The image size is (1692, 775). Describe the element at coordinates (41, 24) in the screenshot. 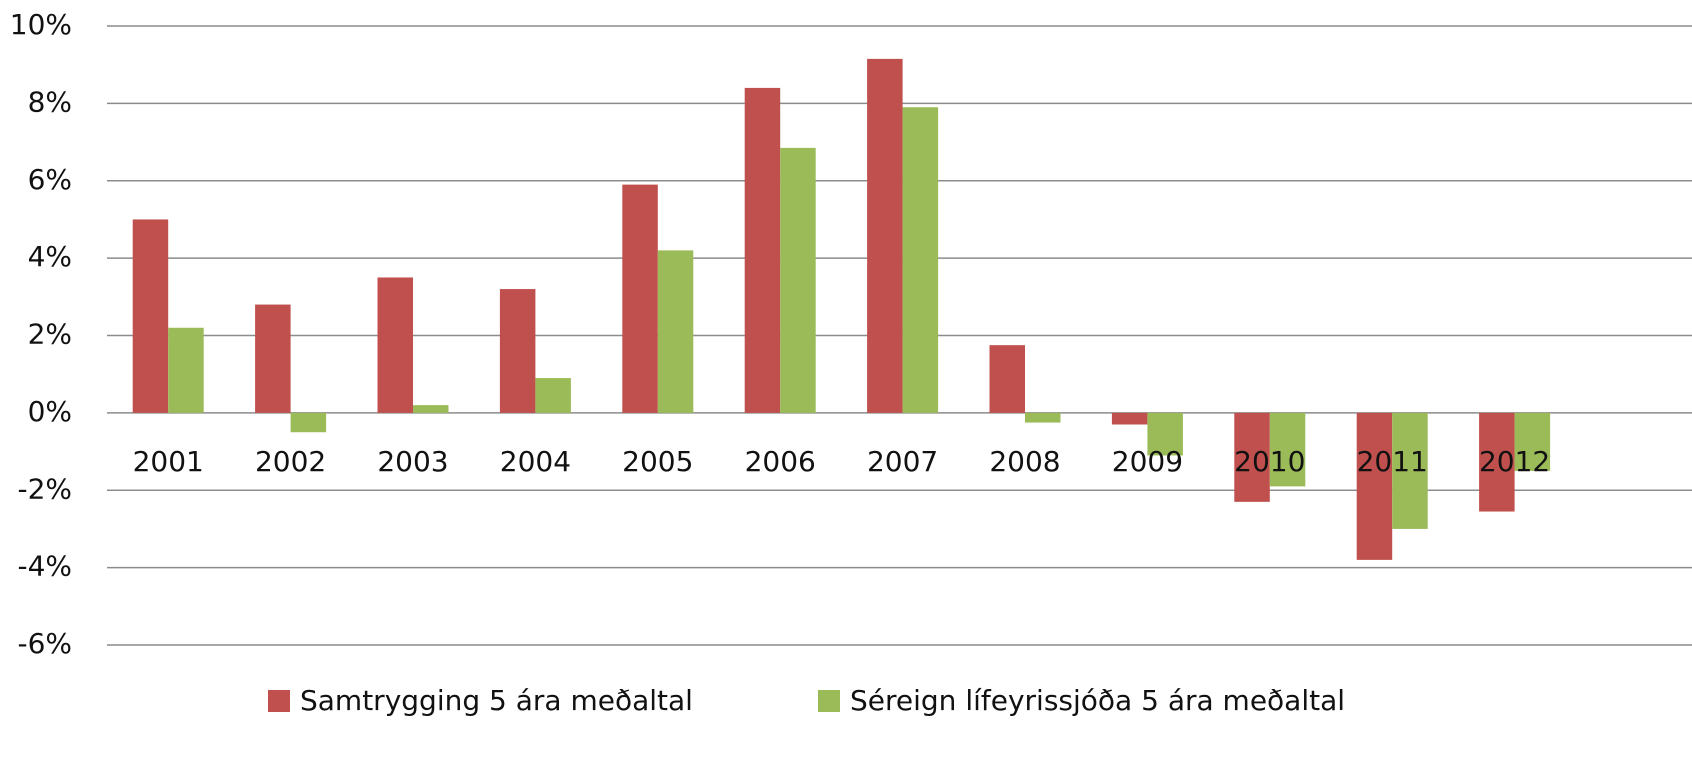

I see `y-tick-label: 10%` at that location.